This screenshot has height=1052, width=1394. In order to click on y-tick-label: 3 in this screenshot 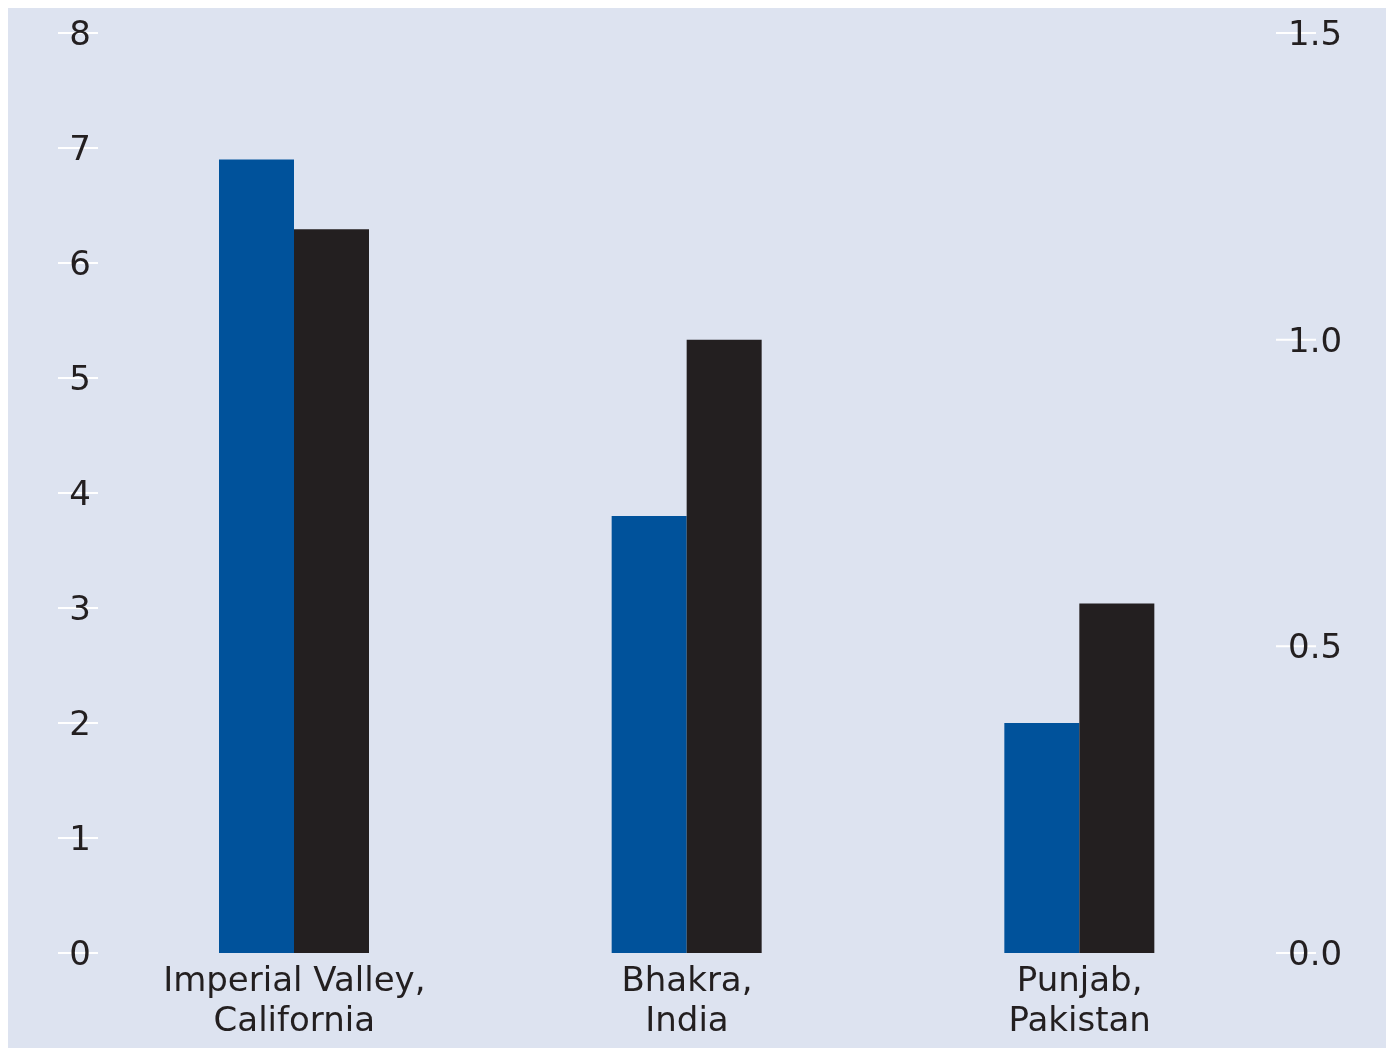, I will do `click(80, 608)`.